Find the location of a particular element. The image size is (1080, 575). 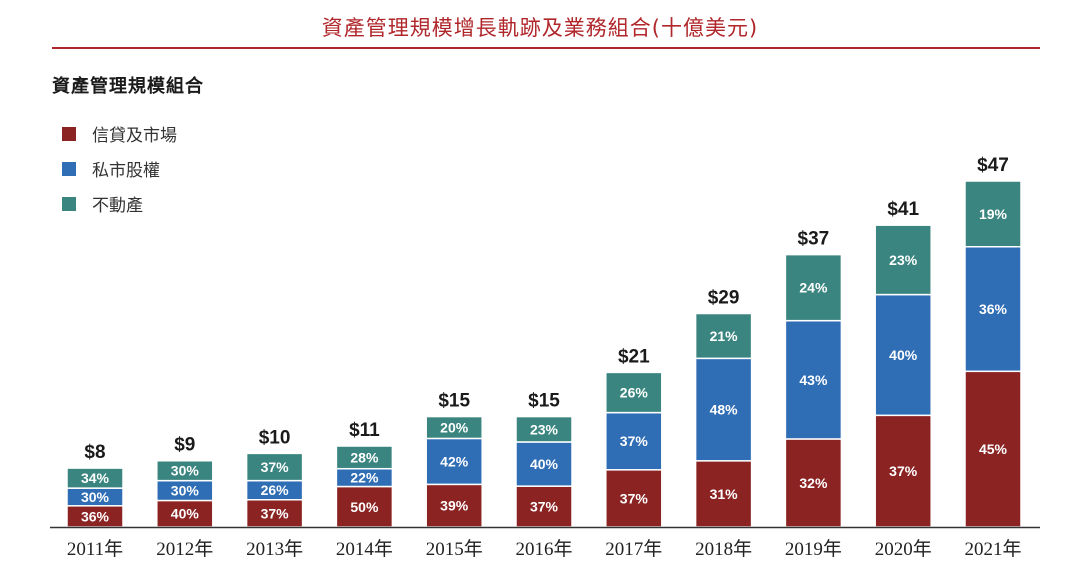

segment-label-private-equity: 48% is located at coordinates (724, 410).